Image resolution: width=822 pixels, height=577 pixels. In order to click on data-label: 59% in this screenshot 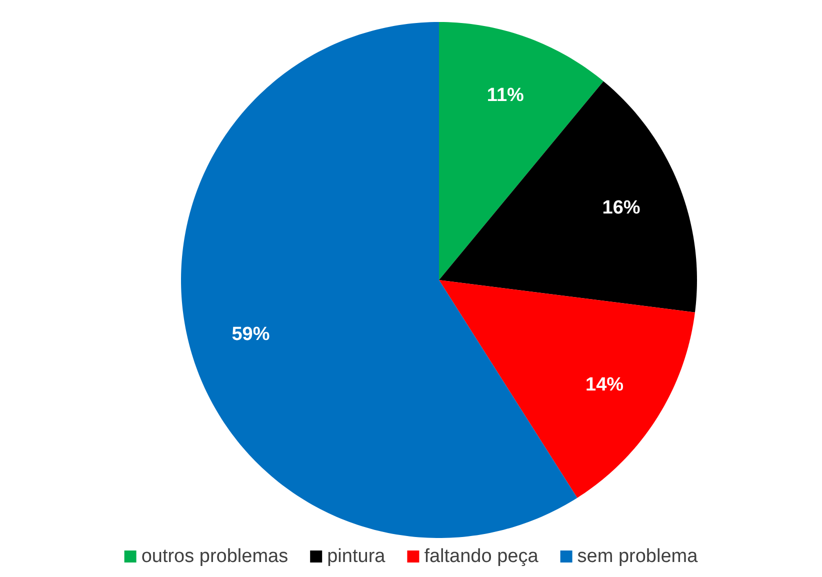, I will do `click(251, 335)`.